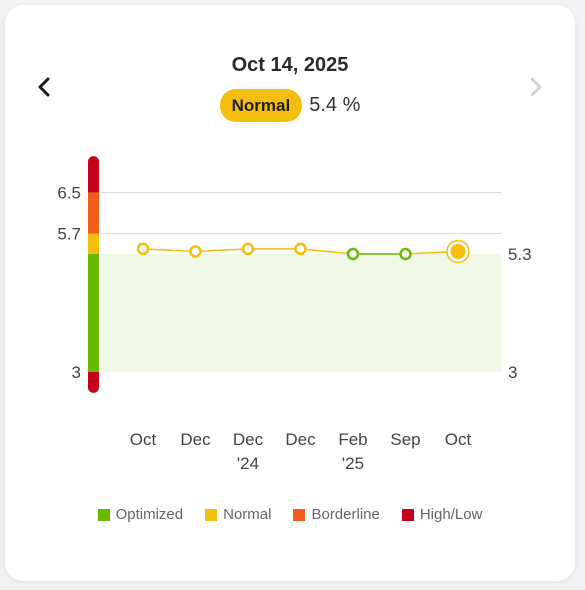 The width and height of the screenshot is (585, 590). I want to click on legend-label: High/Low, so click(451, 514).